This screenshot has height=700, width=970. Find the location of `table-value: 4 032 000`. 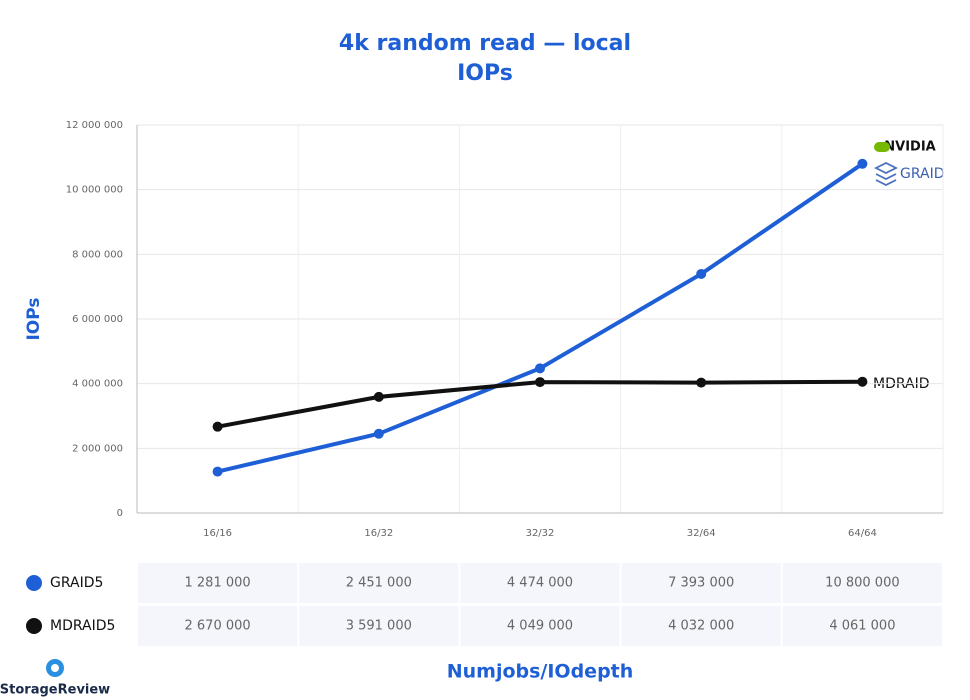

table-value: 4 032 000 is located at coordinates (701, 626).